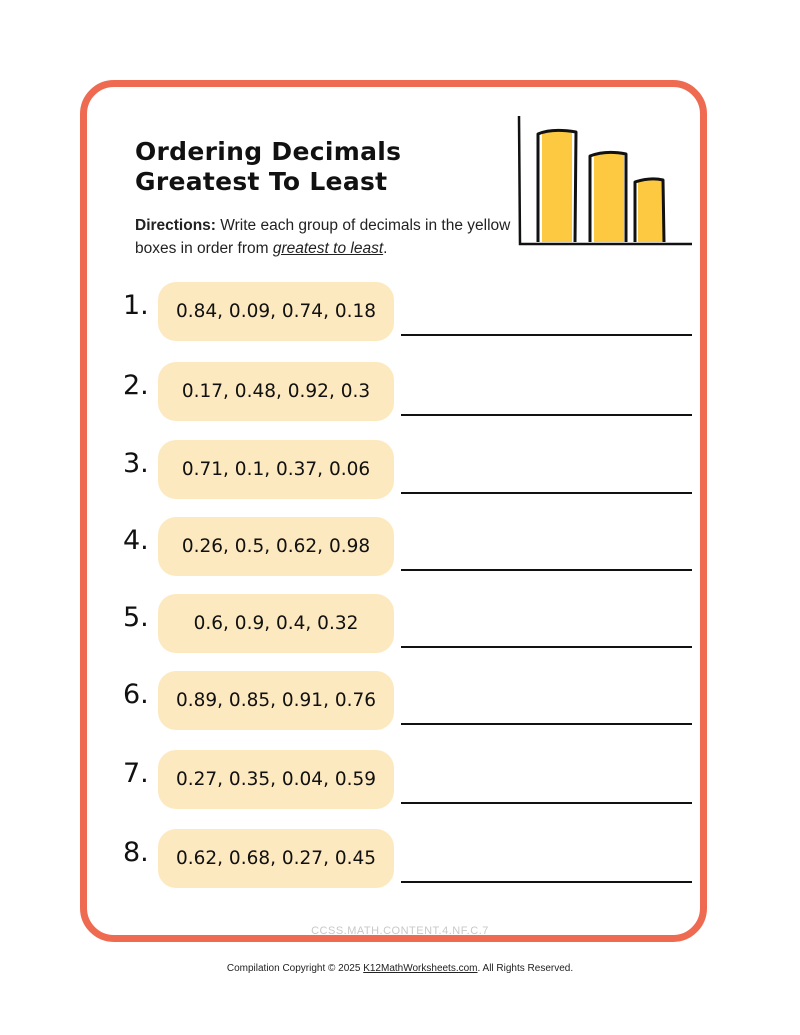 This screenshot has height=1035, width=800. What do you see at coordinates (276, 779) in the screenshot?
I see `decimal-box: 0.27, 0.35, 0.04, 0.59` at bounding box center [276, 779].